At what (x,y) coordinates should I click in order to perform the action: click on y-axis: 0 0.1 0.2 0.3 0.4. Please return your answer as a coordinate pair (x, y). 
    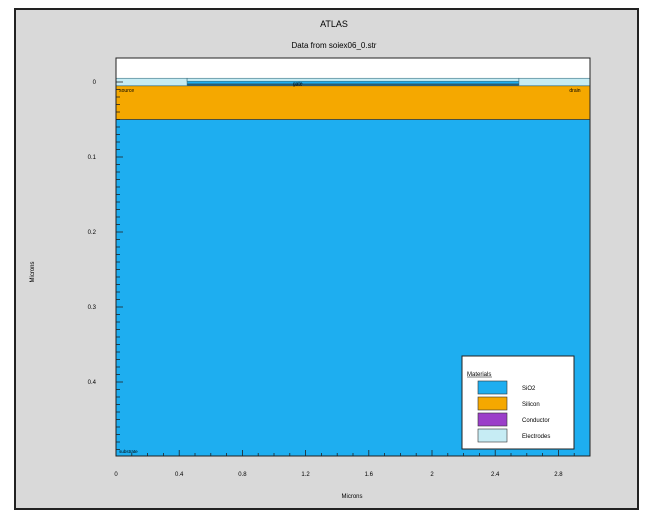
    Looking at the image, I should click on (105, 265).